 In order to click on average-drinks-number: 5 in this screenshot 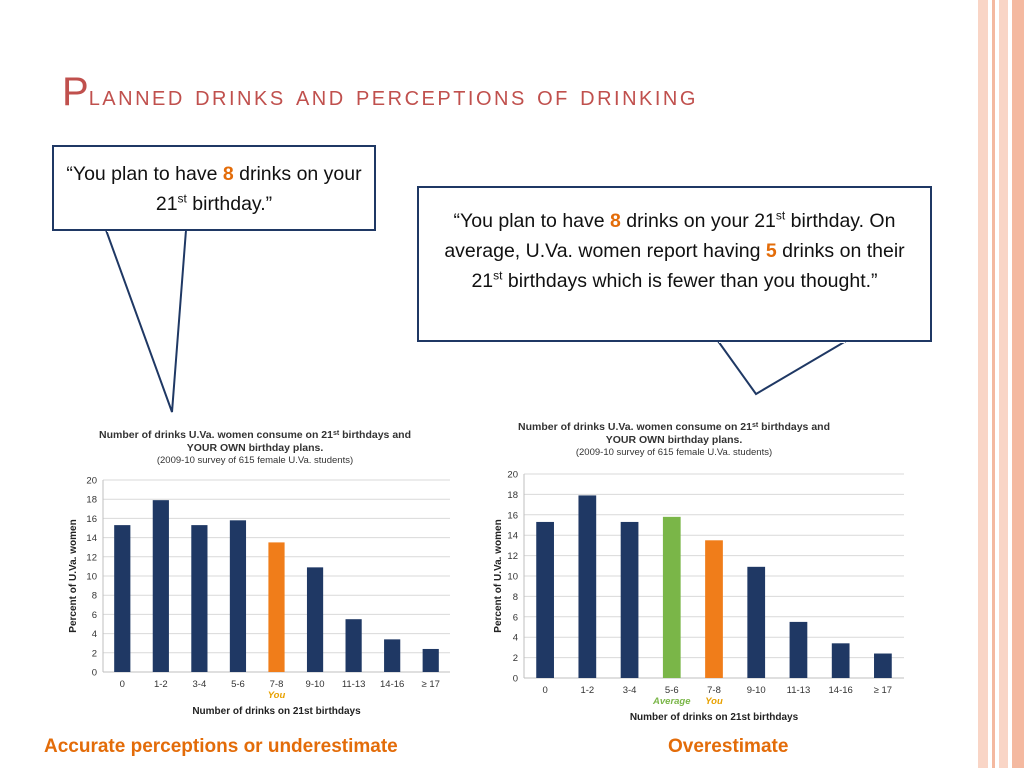, I will do `click(771, 251)`.